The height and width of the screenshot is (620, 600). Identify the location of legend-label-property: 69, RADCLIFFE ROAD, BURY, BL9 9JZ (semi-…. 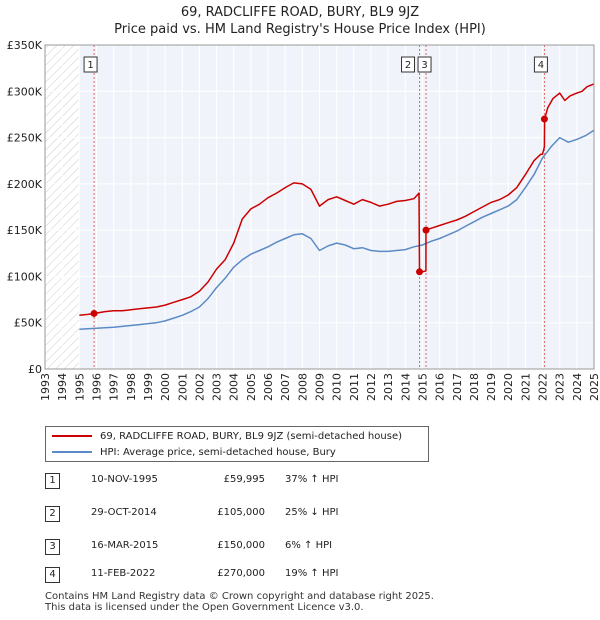
(251, 436).